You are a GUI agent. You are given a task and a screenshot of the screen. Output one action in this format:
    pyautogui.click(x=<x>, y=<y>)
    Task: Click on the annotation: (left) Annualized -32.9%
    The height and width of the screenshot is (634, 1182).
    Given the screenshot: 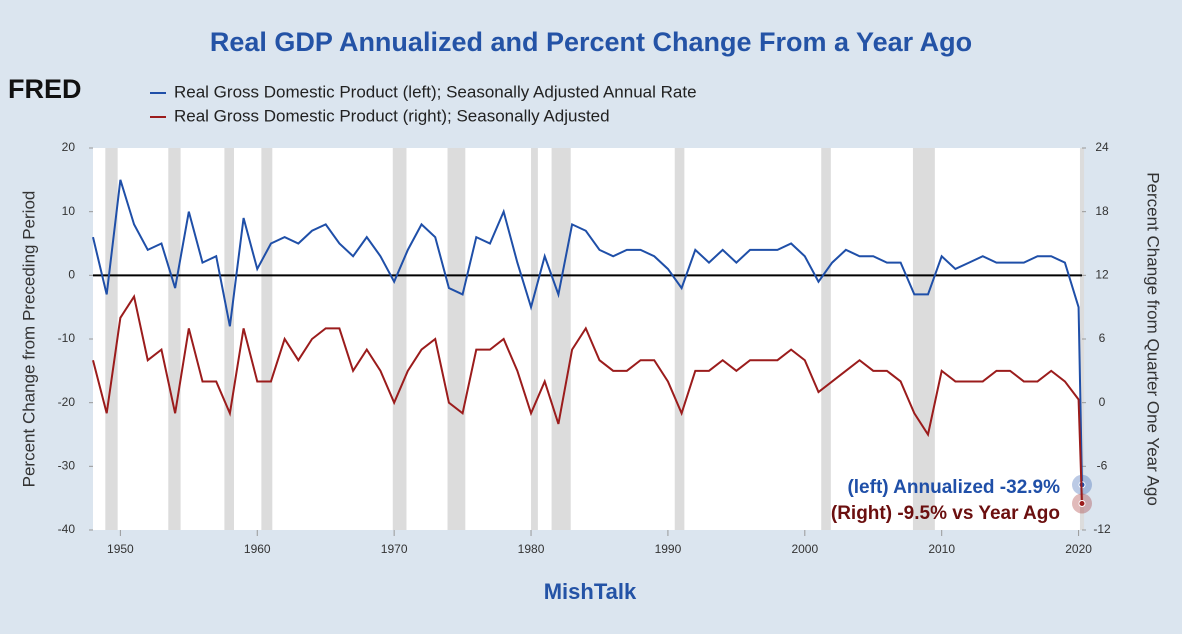 What is the action you would take?
    pyautogui.click(x=953, y=487)
    